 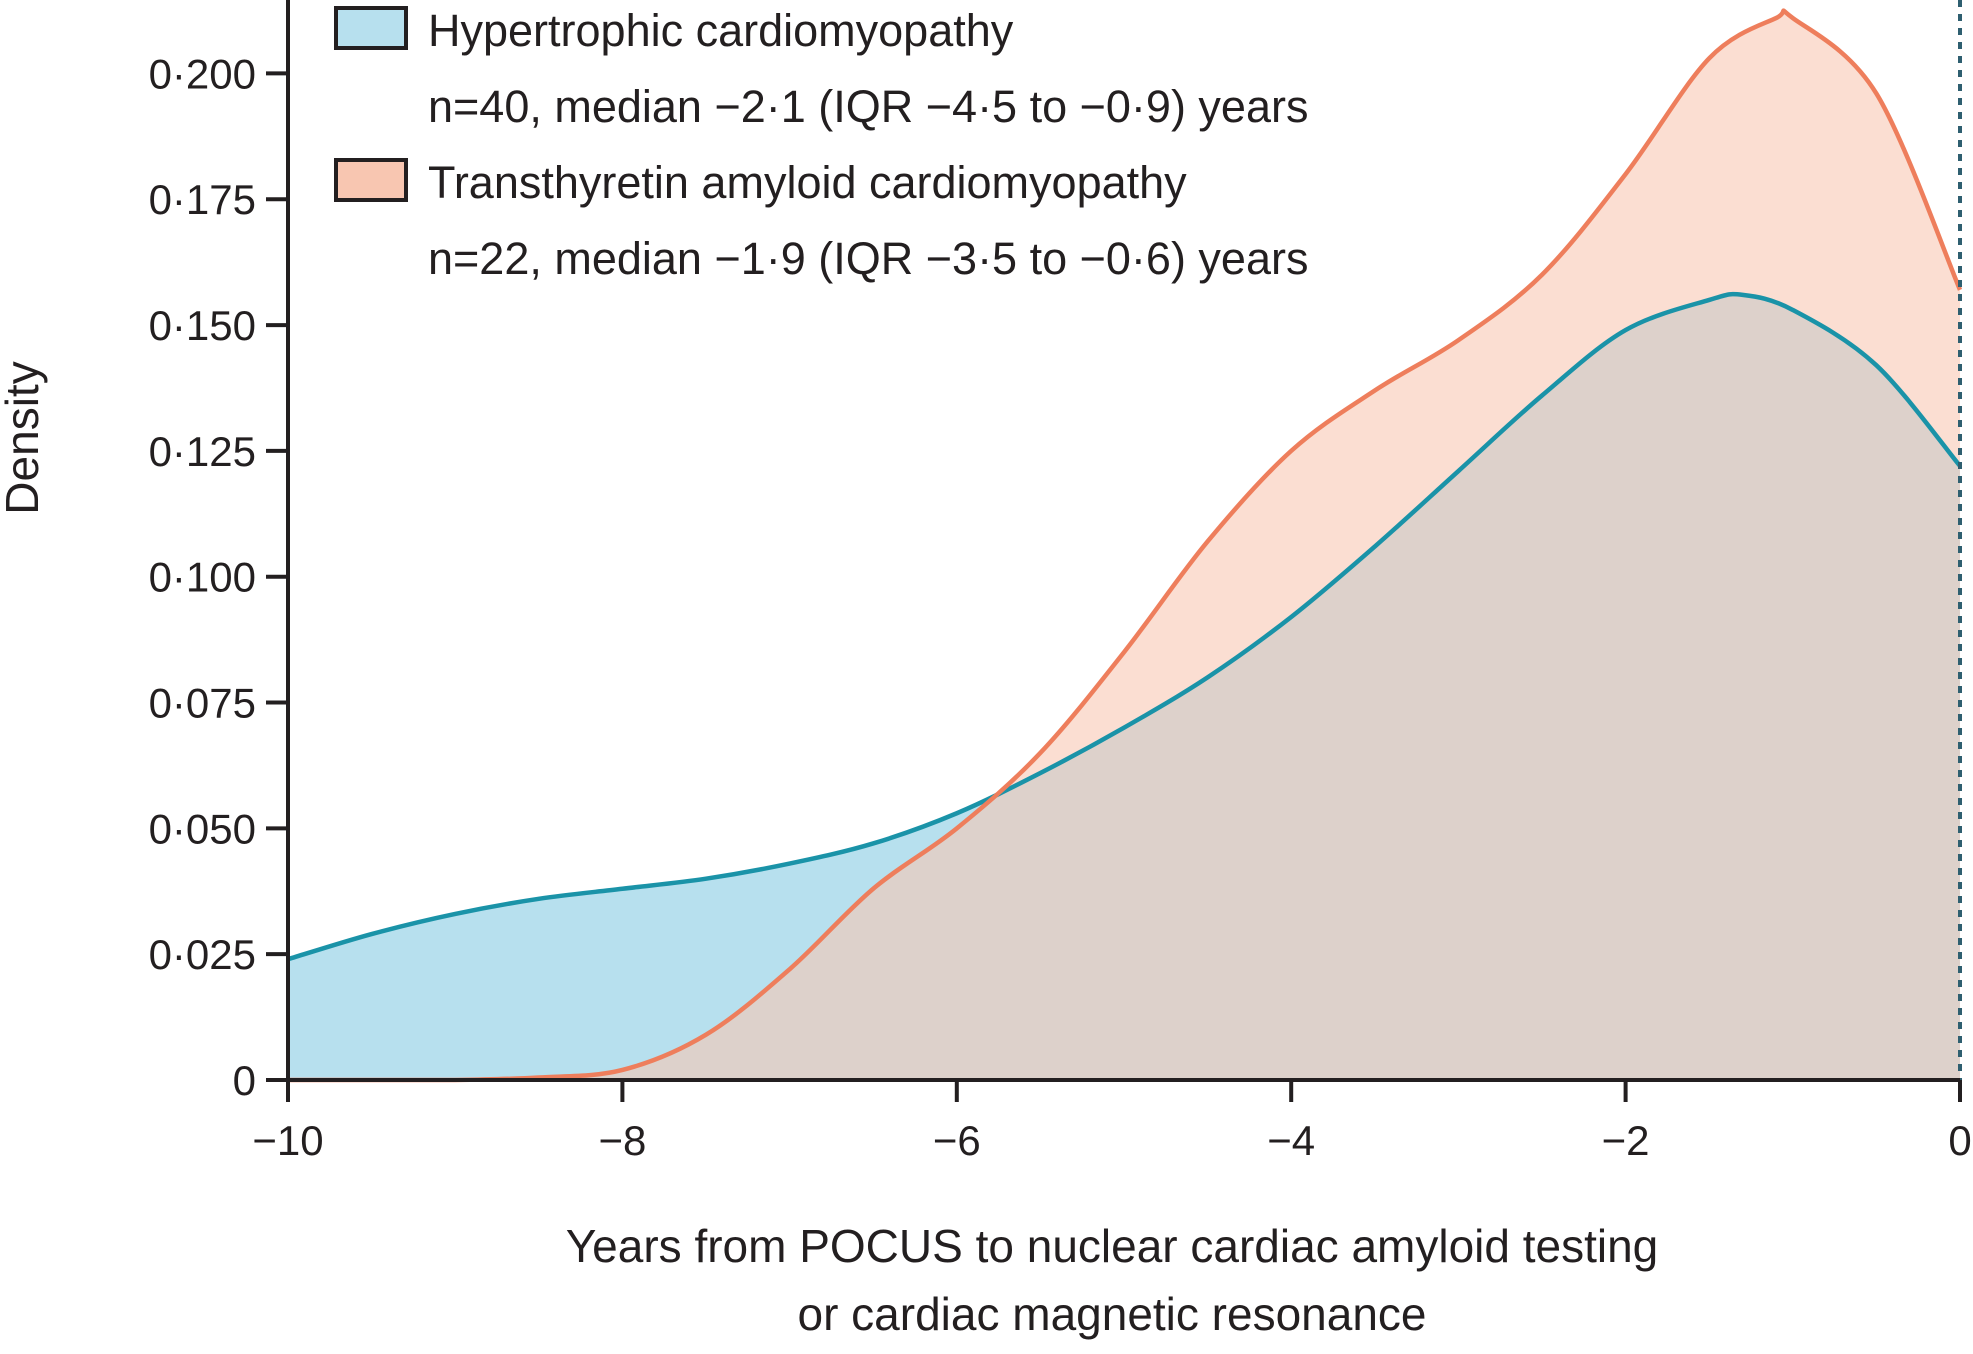 What do you see at coordinates (807, 182) in the screenshot?
I see `legend-label-transthyretin: Transthyretin amyloid cardiomyopathy` at bounding box center [807, 182].